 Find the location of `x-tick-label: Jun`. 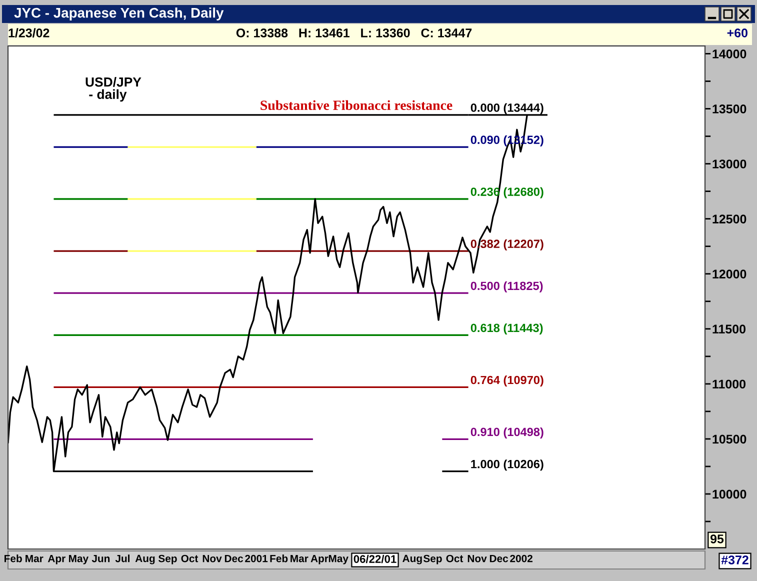

x-tick-label: Jun is located at coordinates (101, 558).